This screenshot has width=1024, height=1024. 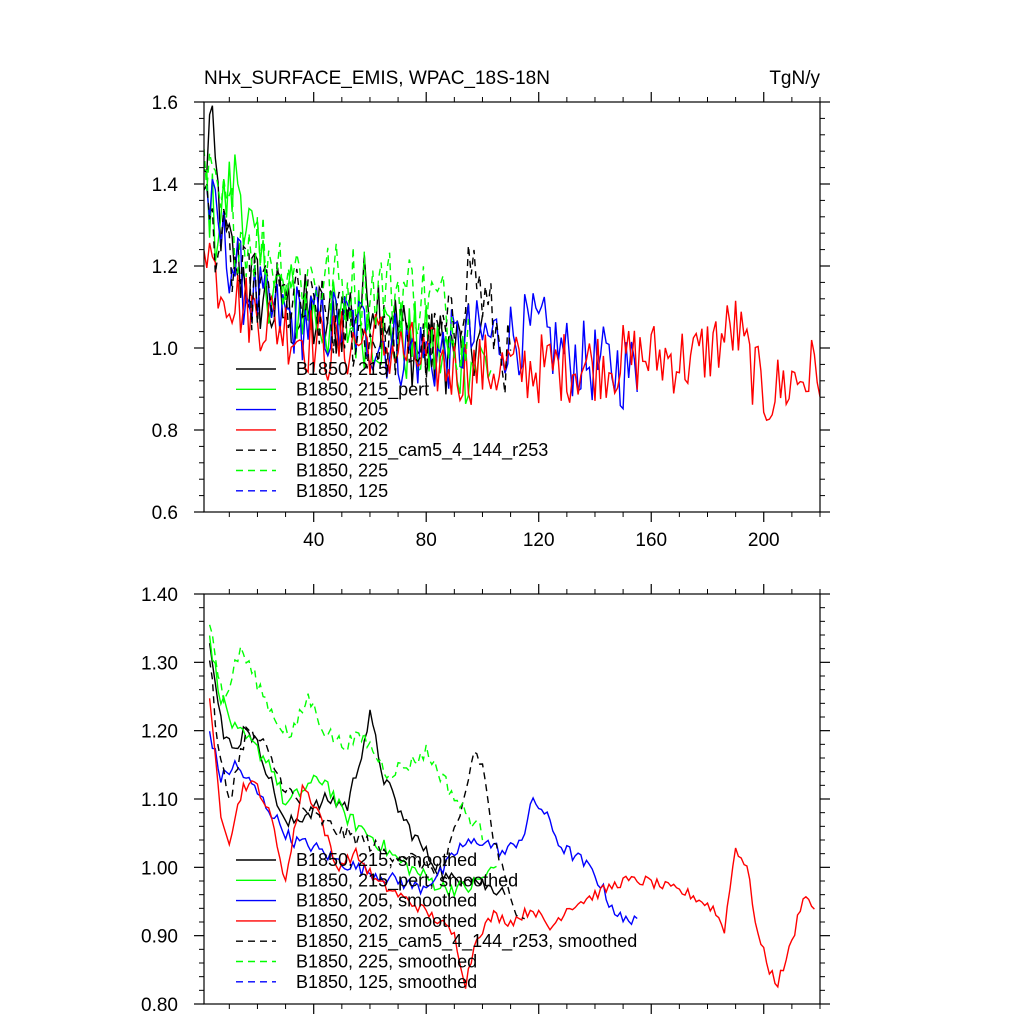 What do you see at coordinates (165, 267) in the screenshot?
I see `top-chart-y-tick-label: 1.2` at bounding box center [165, 267].